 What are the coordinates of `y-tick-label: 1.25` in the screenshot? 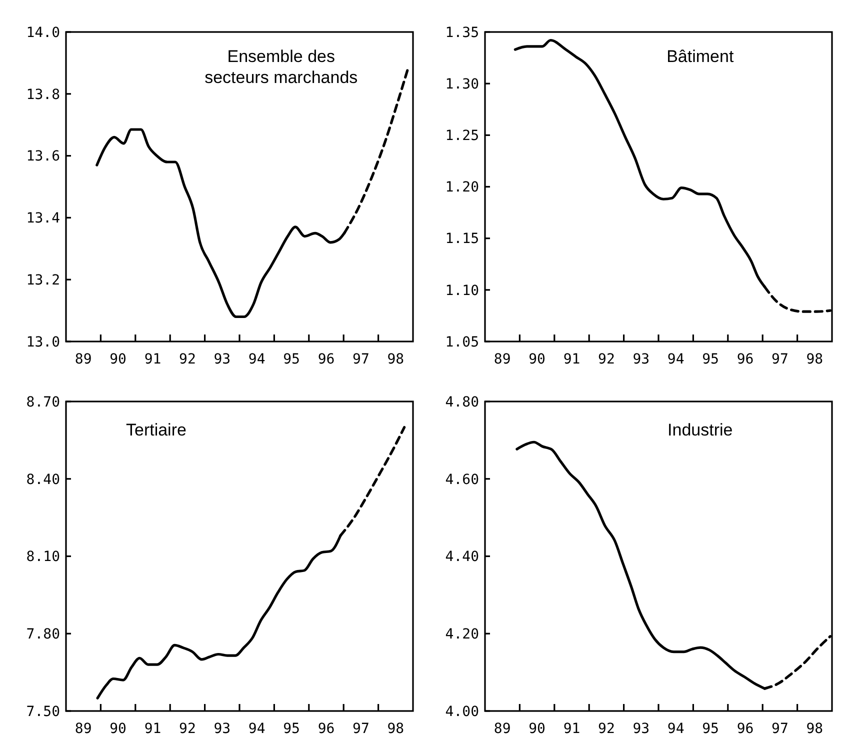 It's located at (462, 136).